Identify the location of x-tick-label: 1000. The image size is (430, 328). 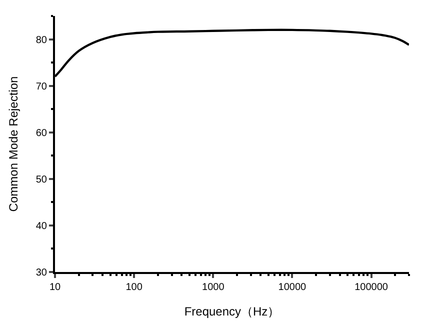
(213, 287).